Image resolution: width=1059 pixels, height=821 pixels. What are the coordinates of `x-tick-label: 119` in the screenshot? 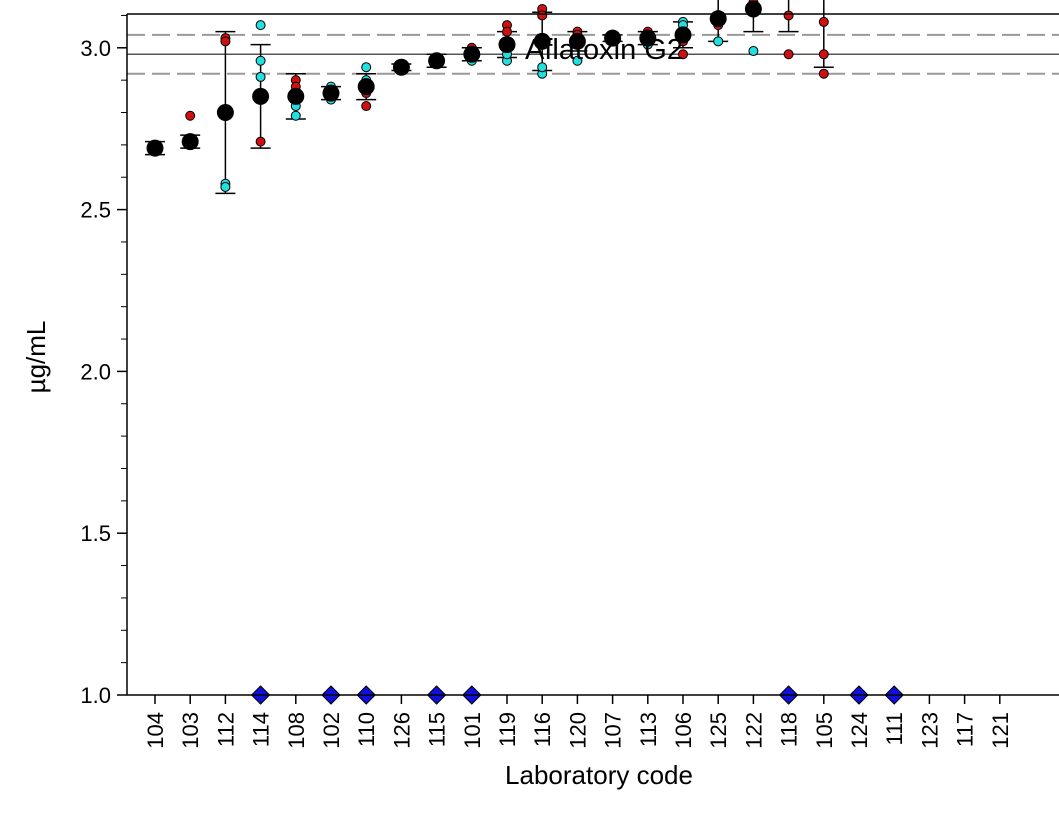 It's located at (507, 729).